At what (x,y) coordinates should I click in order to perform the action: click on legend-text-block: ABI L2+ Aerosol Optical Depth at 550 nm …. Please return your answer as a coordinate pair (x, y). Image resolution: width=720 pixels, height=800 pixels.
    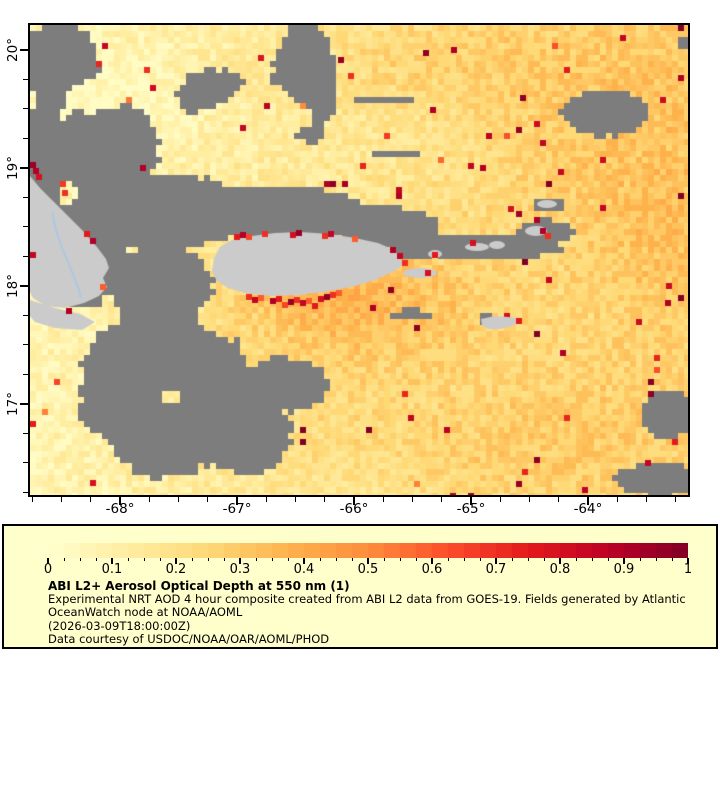
    Looking at the image, I should click on (378, 613).